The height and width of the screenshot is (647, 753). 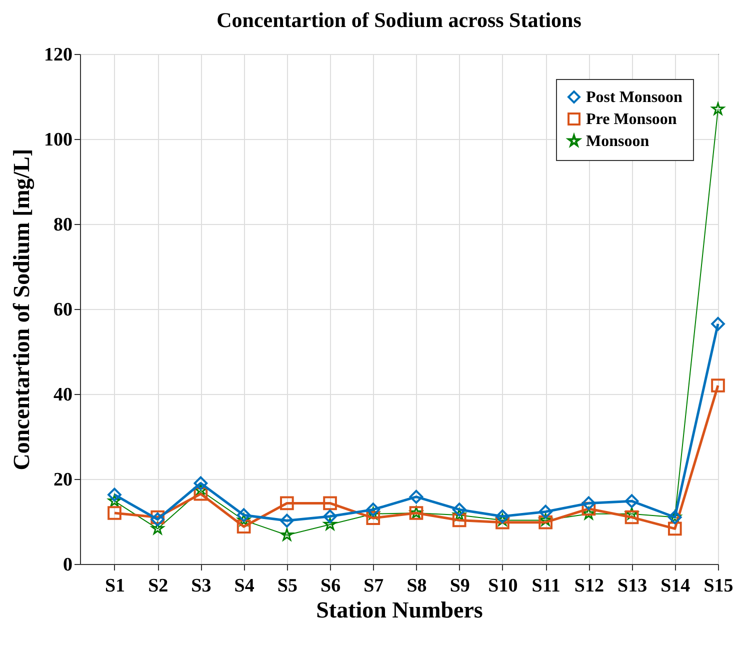 I want to click on y-tick-label: 20, so click(x=63, y=480).